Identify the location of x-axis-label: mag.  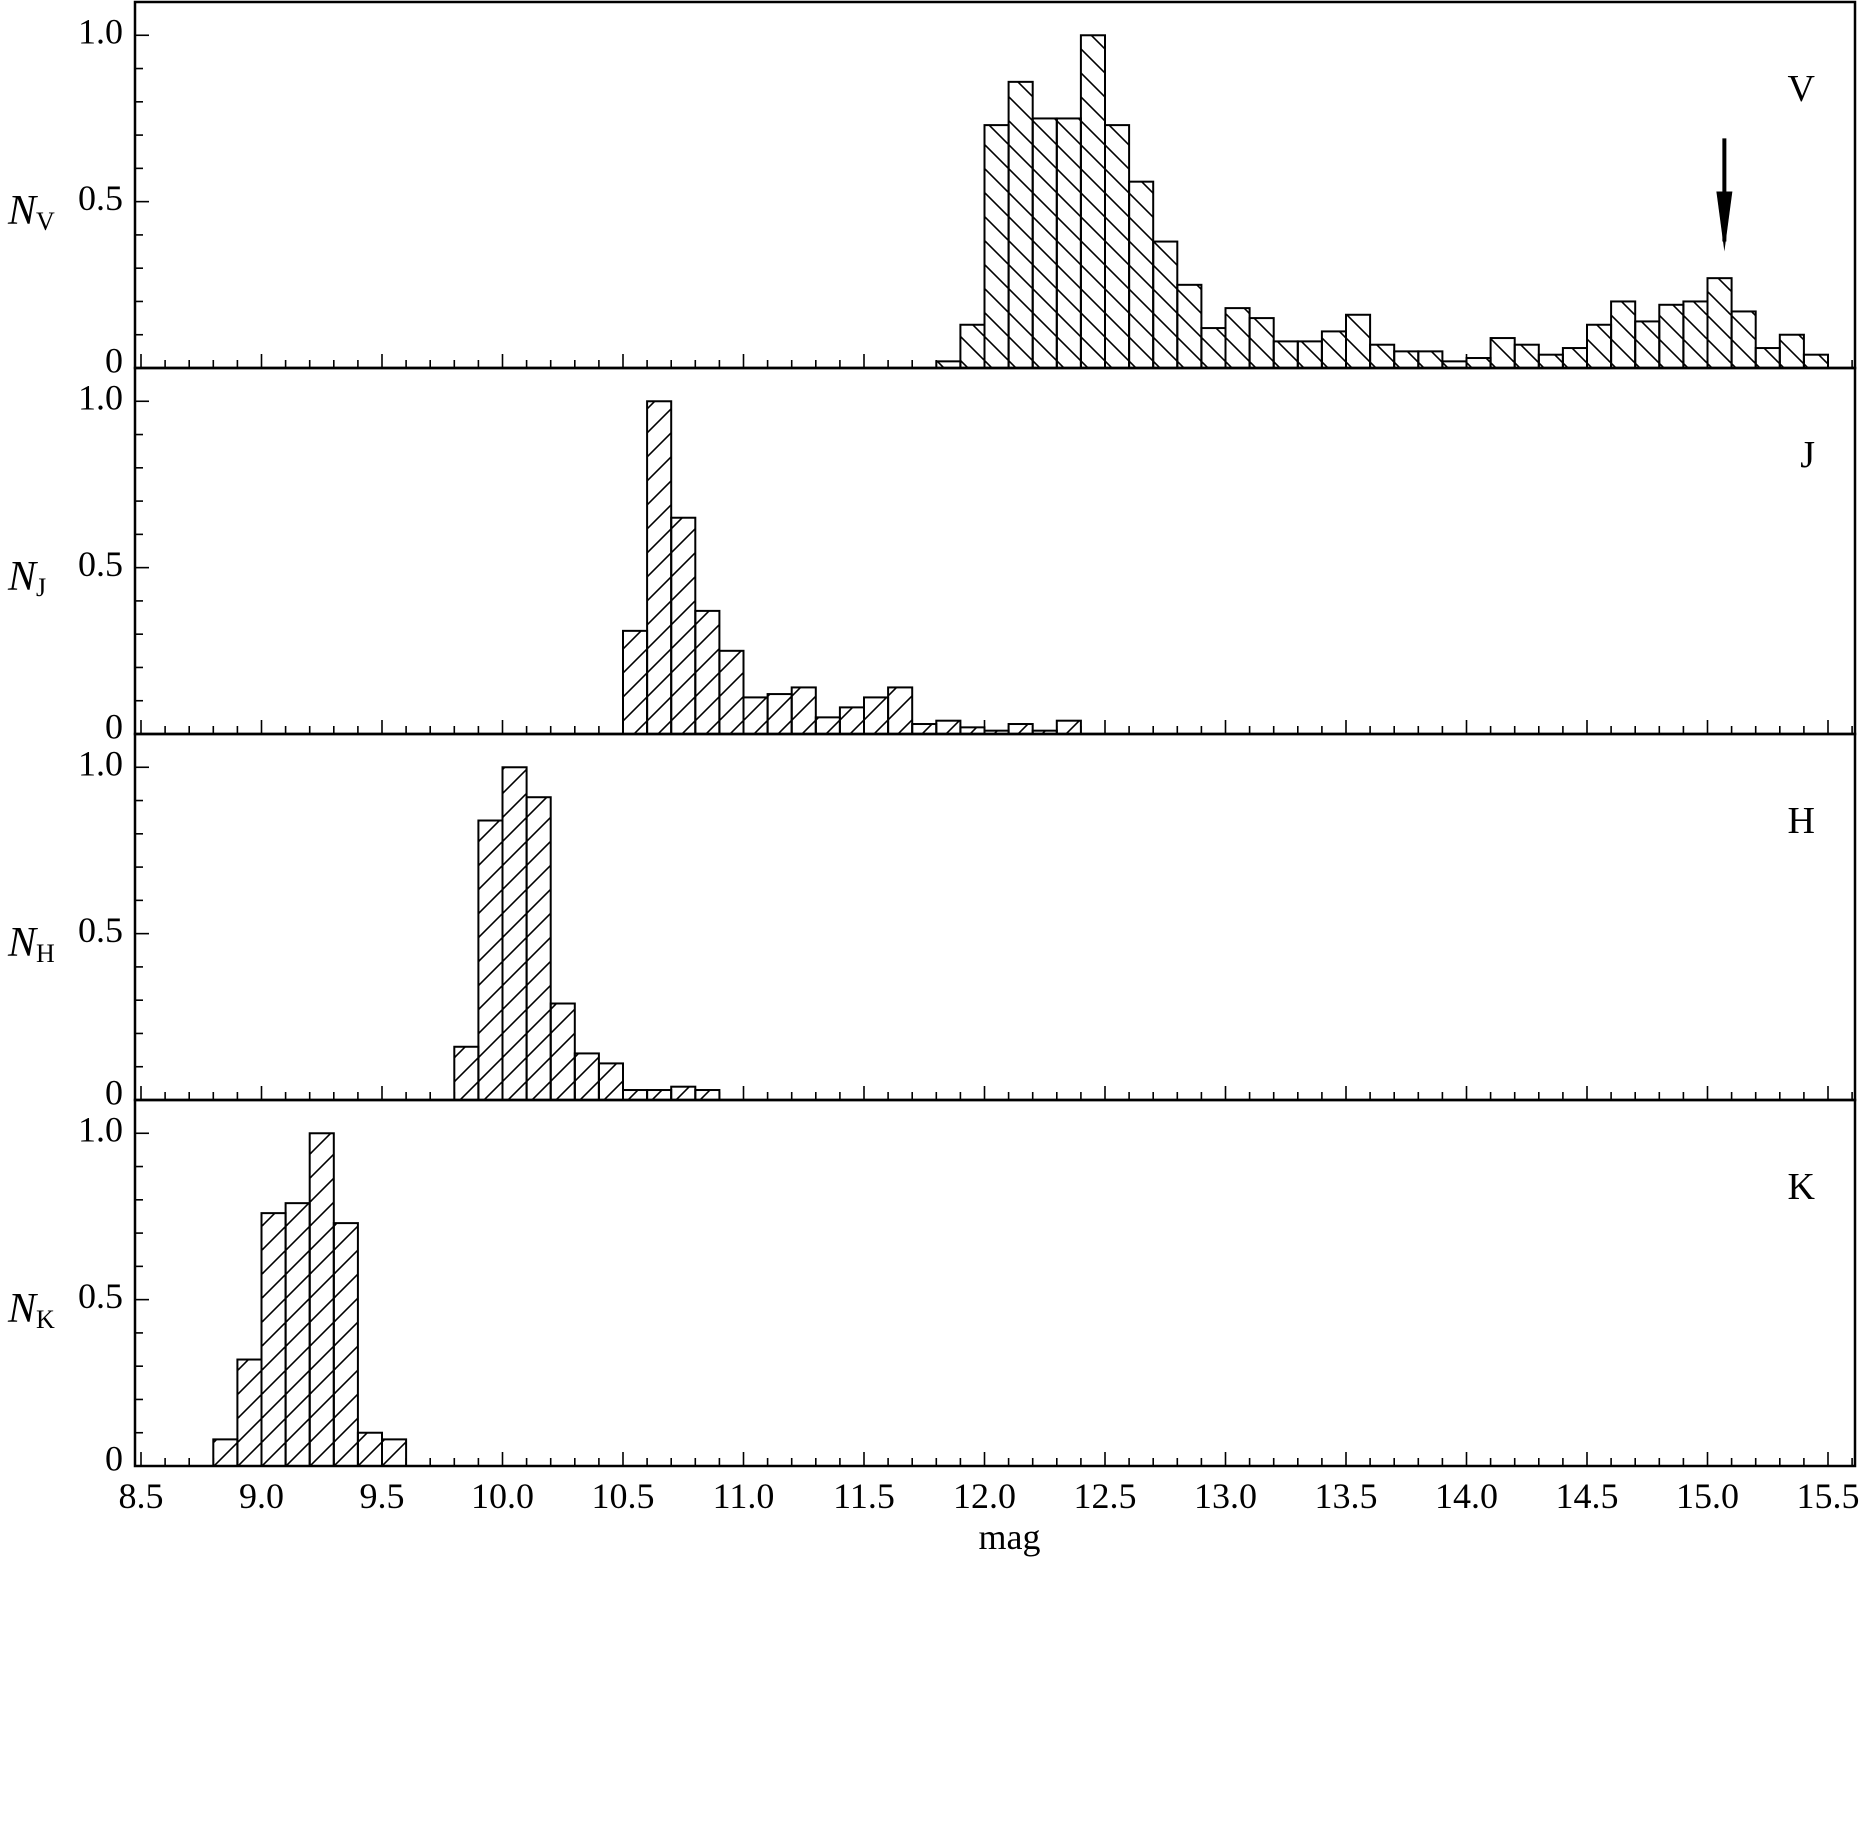
(1010, 1537).